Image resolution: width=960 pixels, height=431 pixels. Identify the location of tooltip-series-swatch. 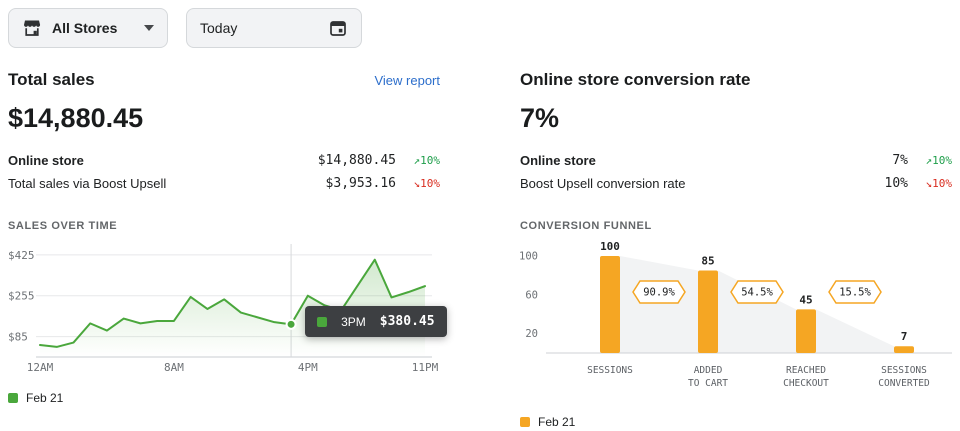
(322, 321).